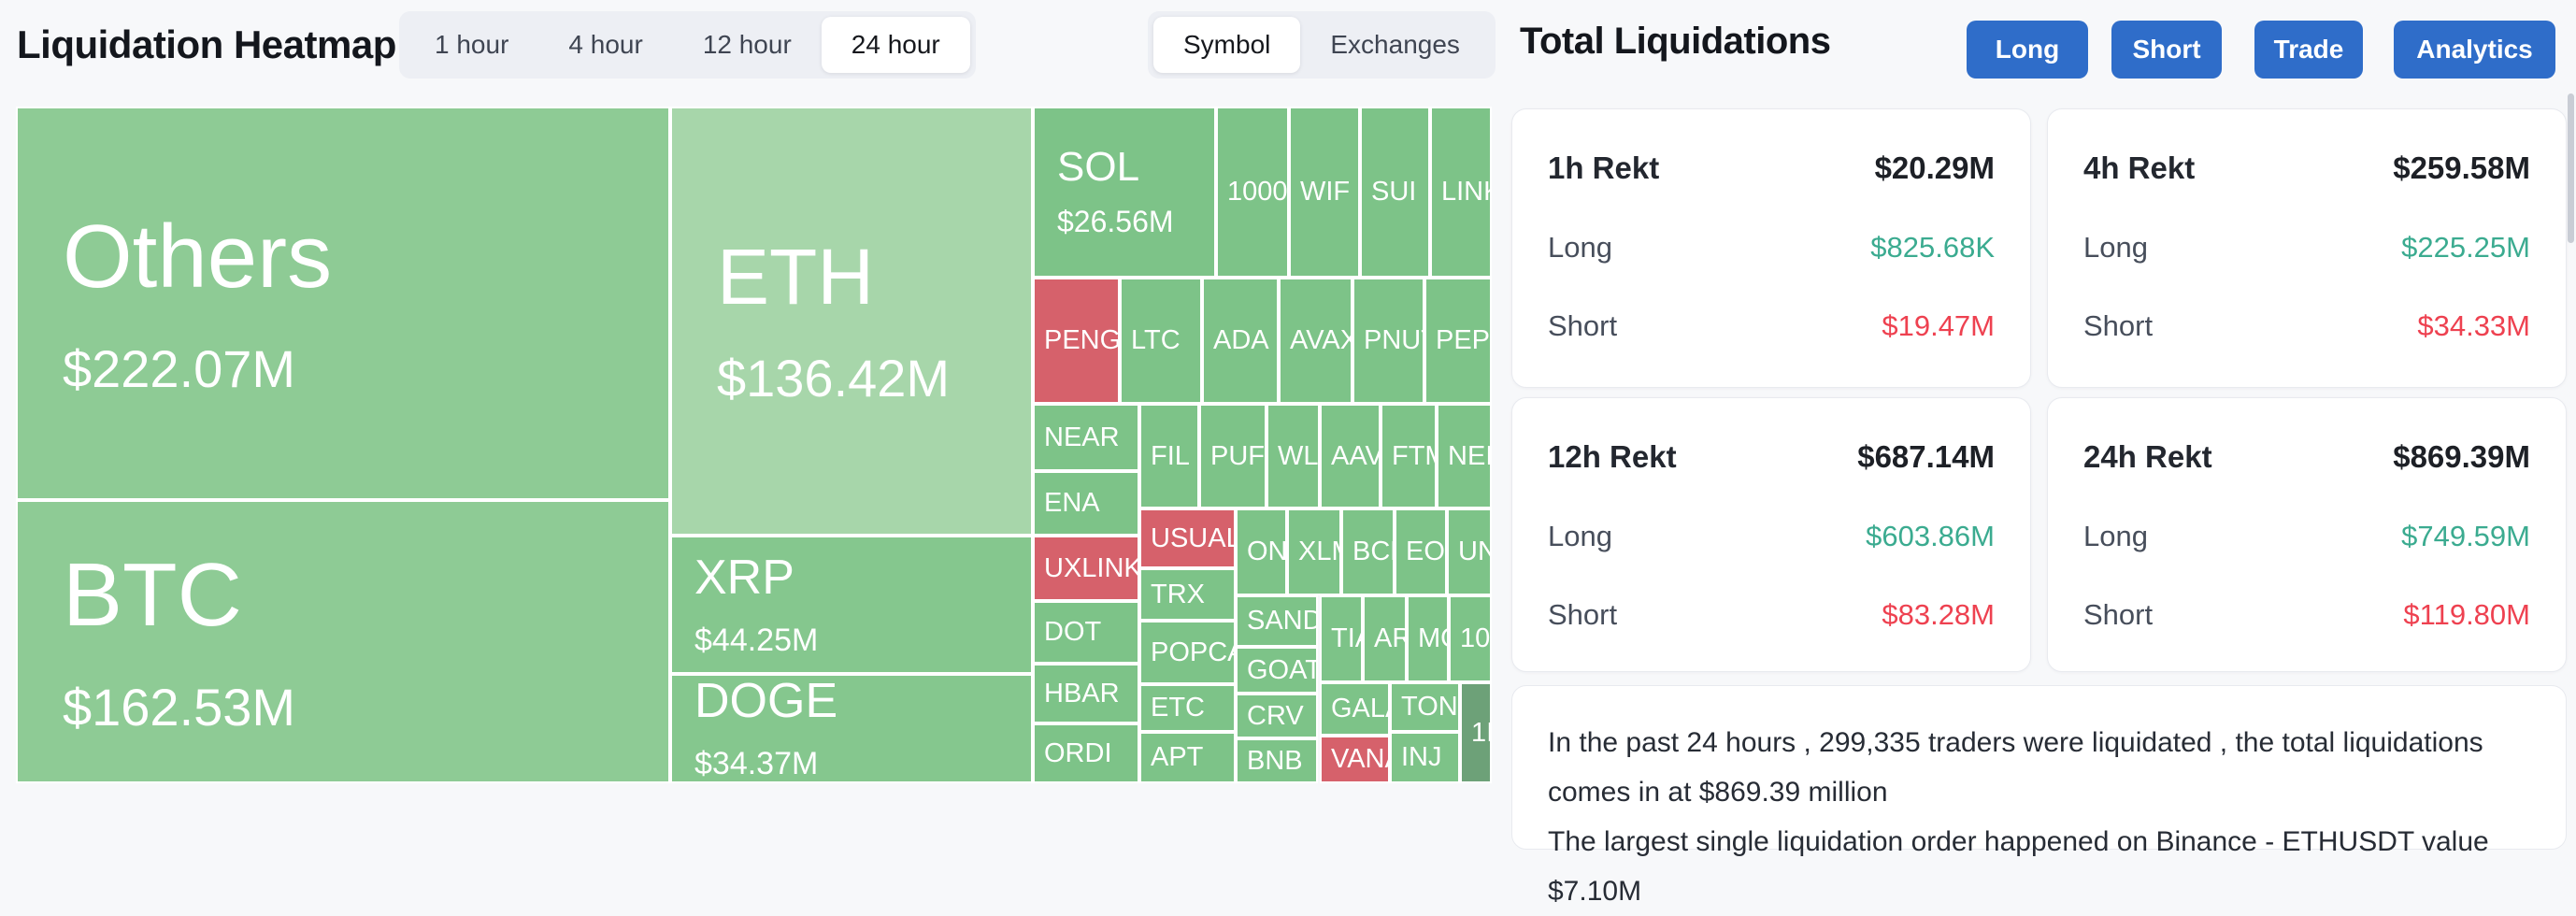 The image size is (2576, 916). I want to click on cell-symbol-label: ENA, so click(1072, 503).